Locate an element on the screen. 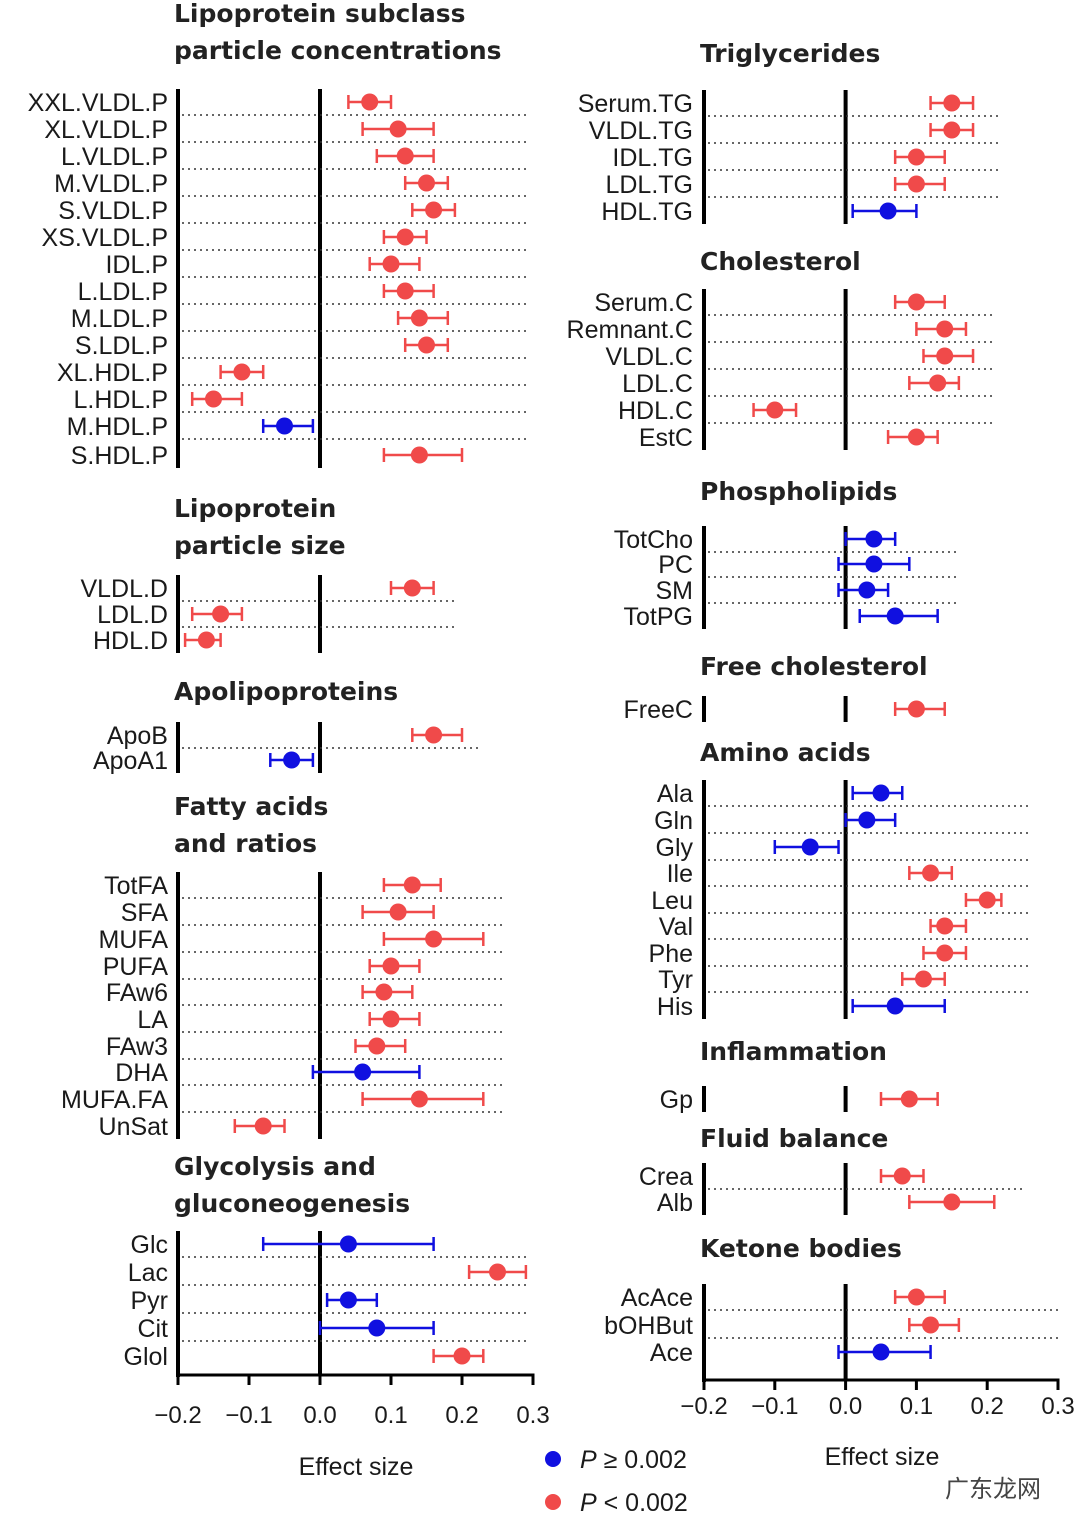  row-label: Remnant.C is located at coordinates (630, 330).